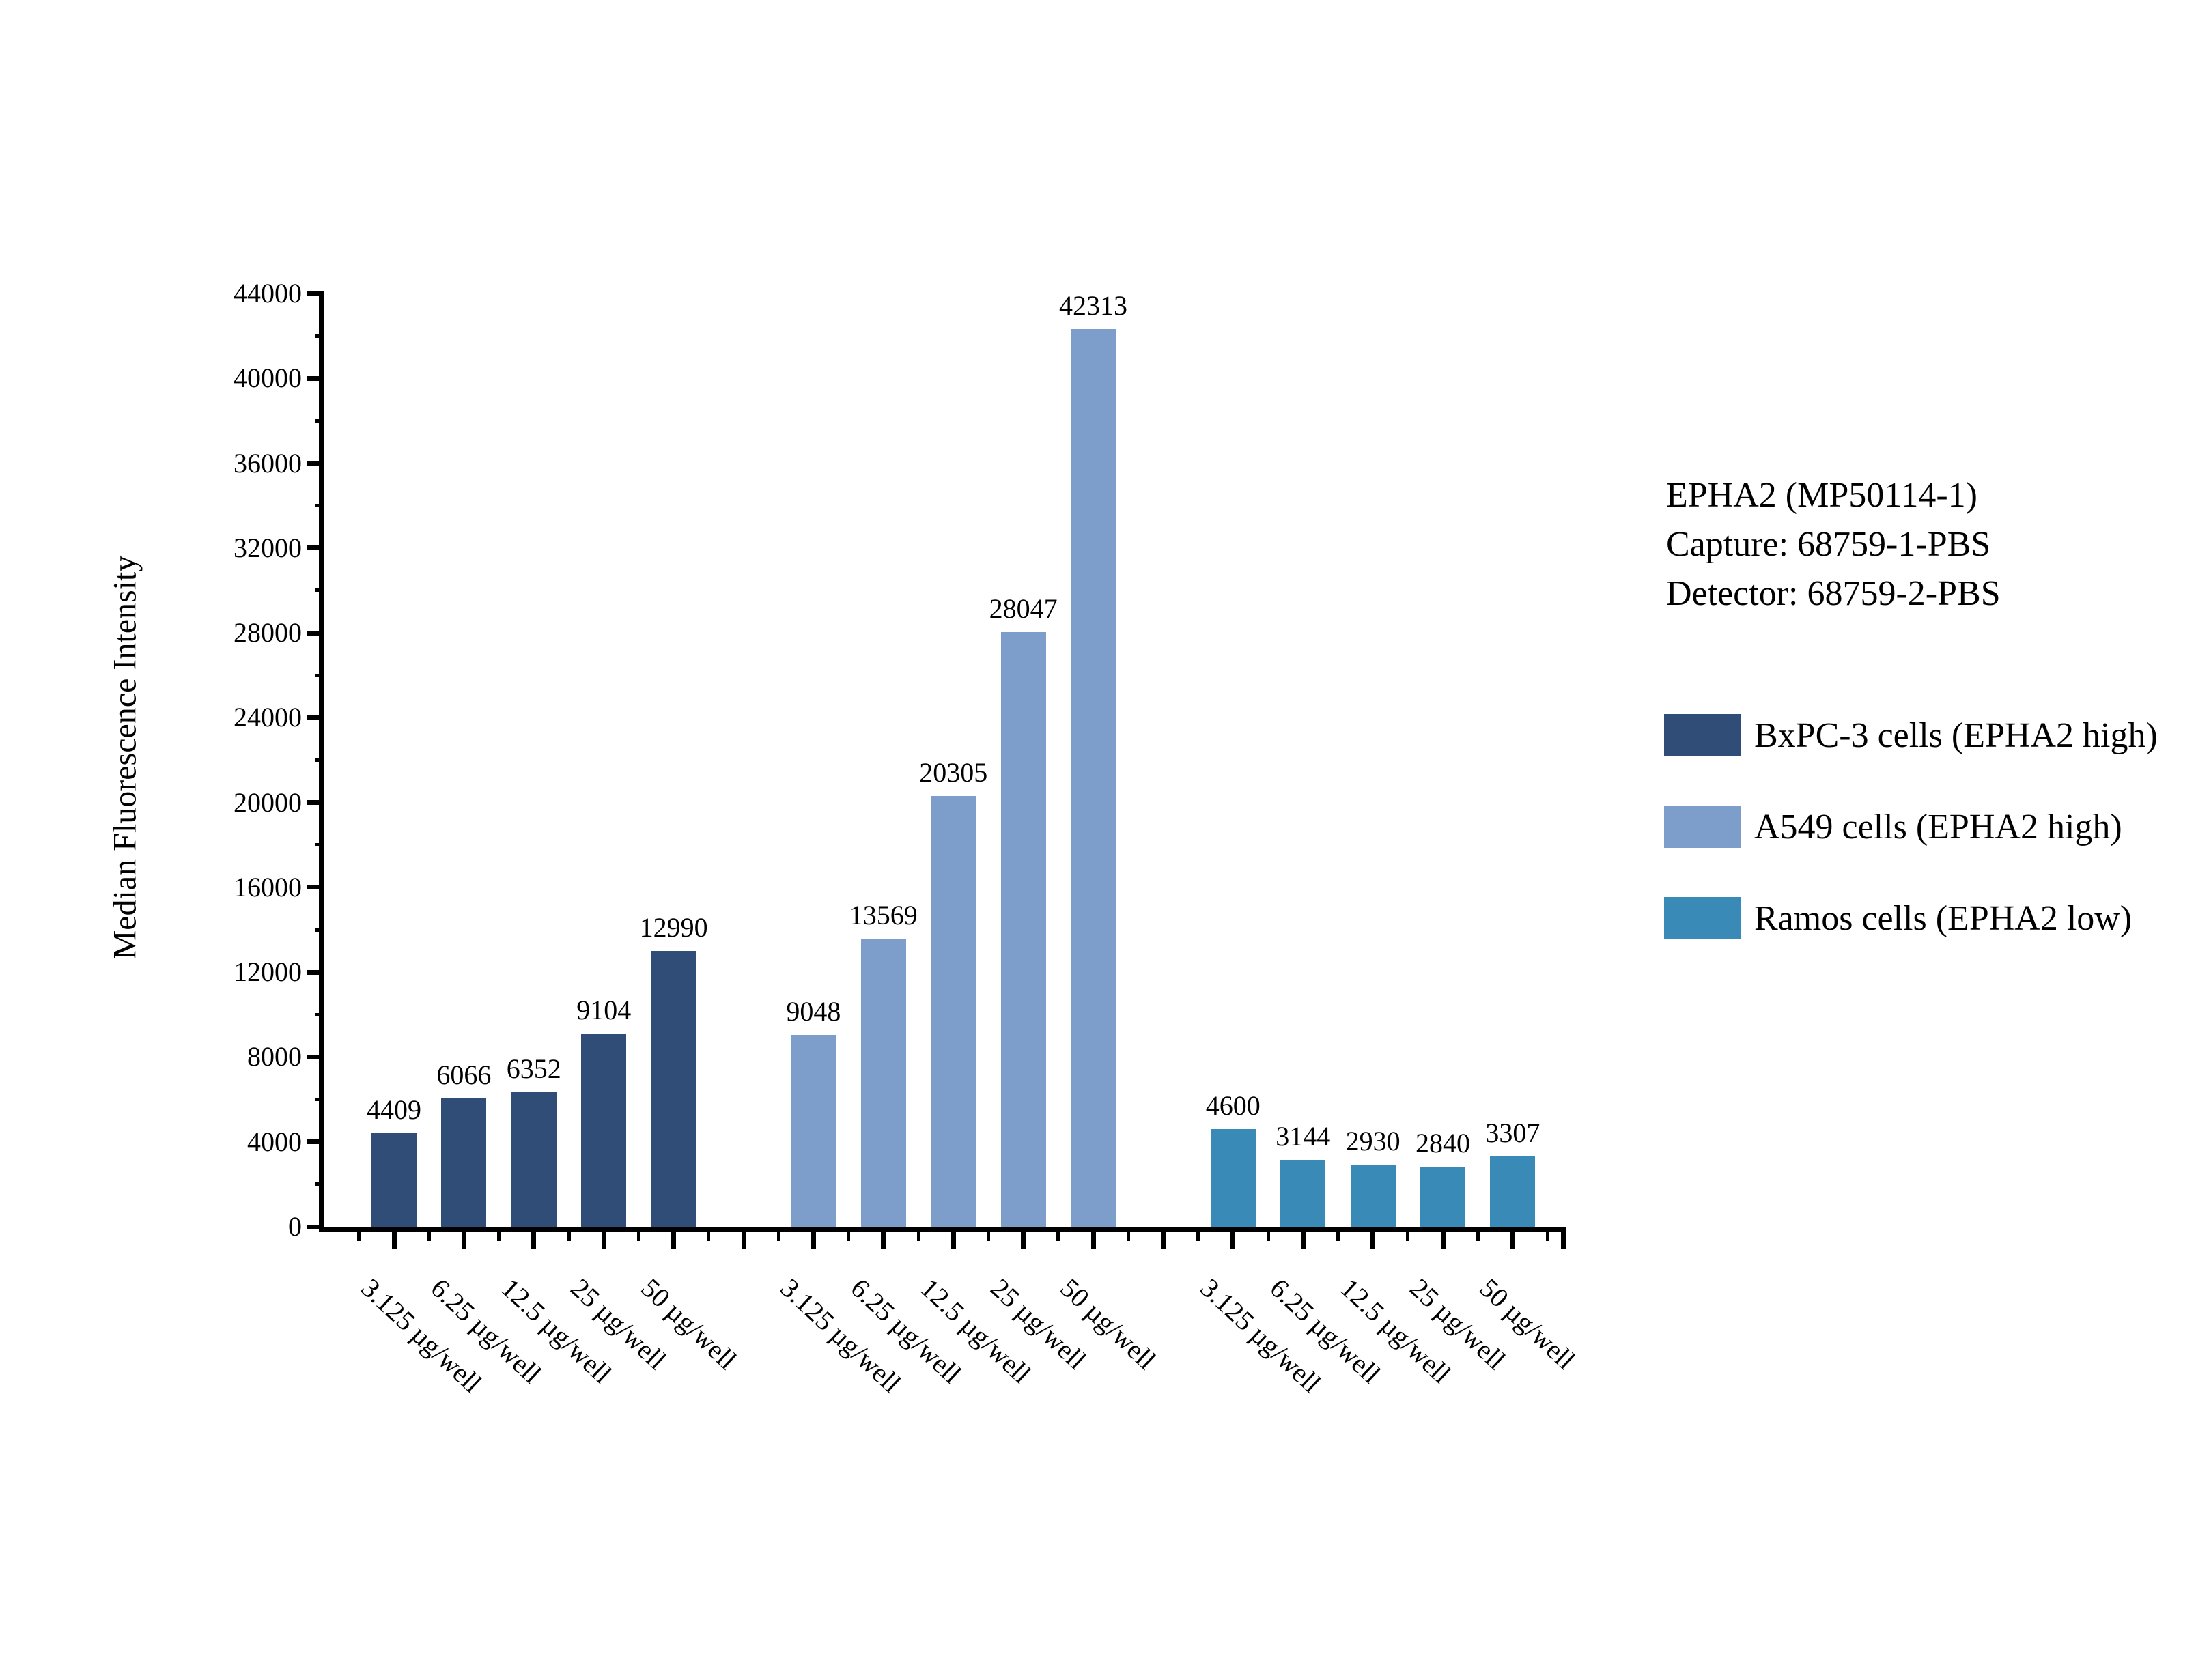 The height and width of the screenshot is (1680, 2196). I want to click on bar-value-label: 12990, so click(674, 927).